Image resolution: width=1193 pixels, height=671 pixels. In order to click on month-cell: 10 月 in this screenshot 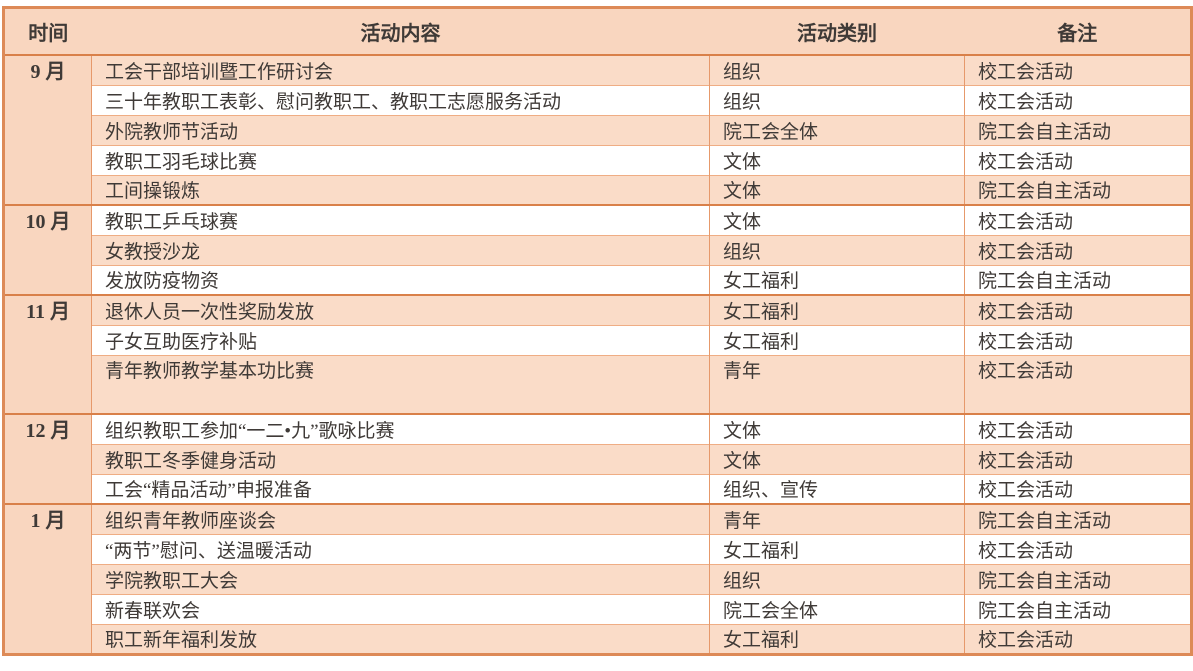, I will do `click(47, 249)`.